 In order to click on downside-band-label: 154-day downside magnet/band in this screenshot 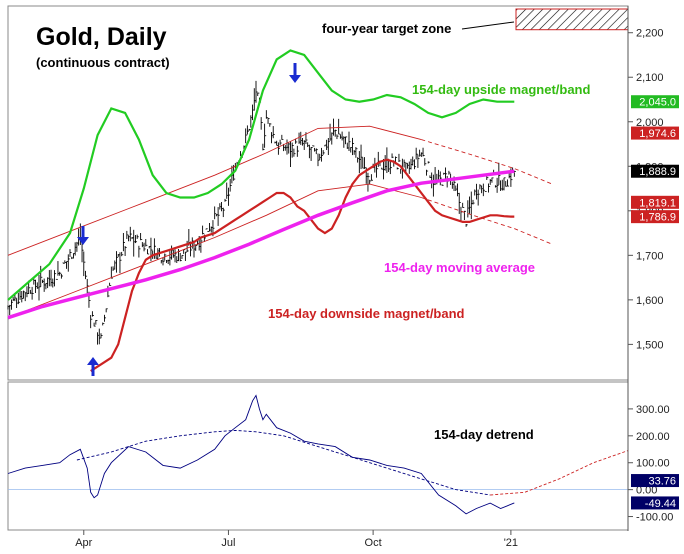, I will do `click(366, 313)`.